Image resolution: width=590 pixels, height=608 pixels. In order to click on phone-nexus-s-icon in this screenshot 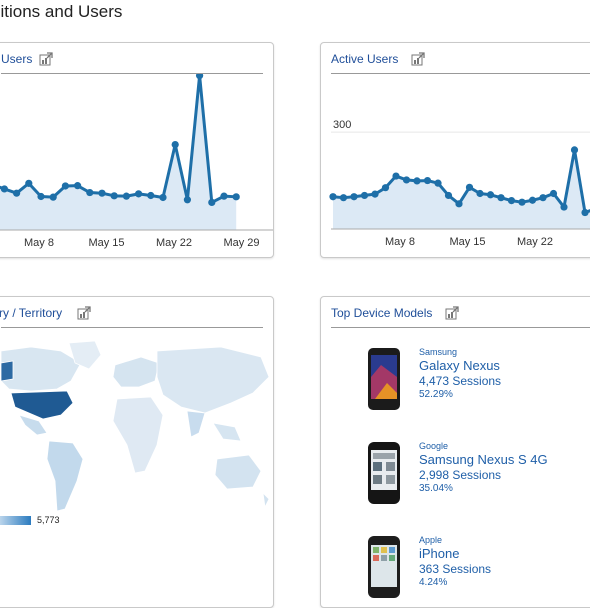, I will do `click(384, 473)`.